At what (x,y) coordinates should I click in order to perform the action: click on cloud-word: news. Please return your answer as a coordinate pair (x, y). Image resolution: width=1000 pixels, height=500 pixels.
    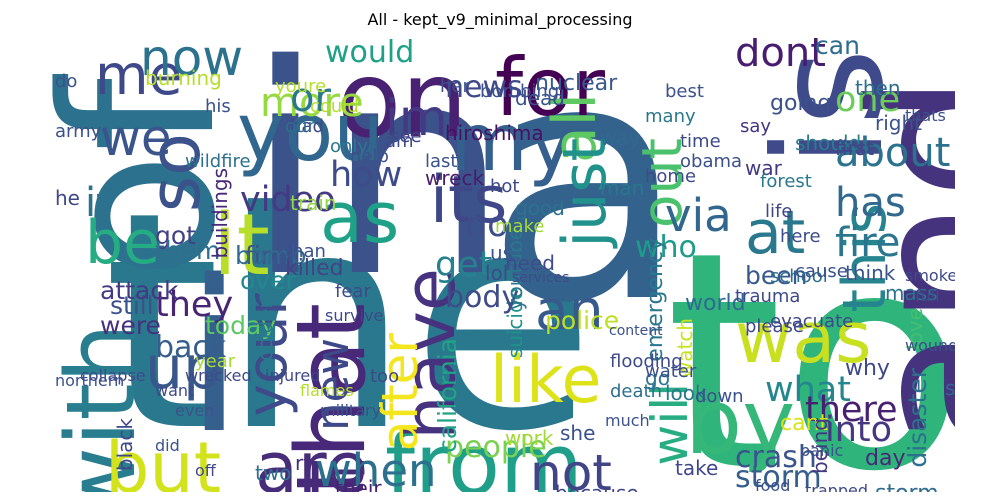
    Looking at the image, I should click on (484, 87).